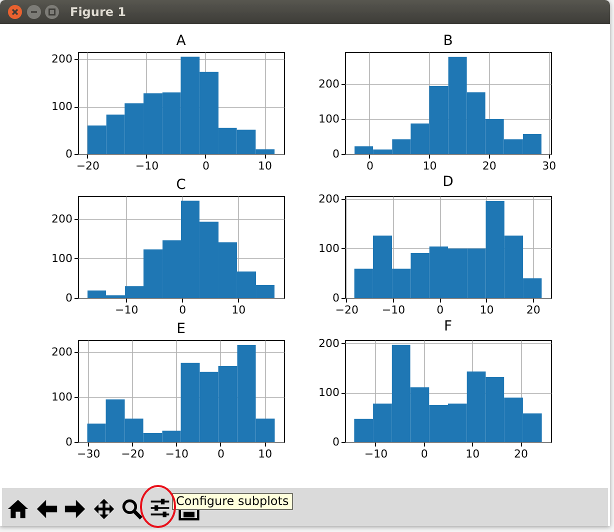 Image resolution: width=614 pixels, height=532 pixels. I want to click on caption: Figure 1, so click(98, 12).